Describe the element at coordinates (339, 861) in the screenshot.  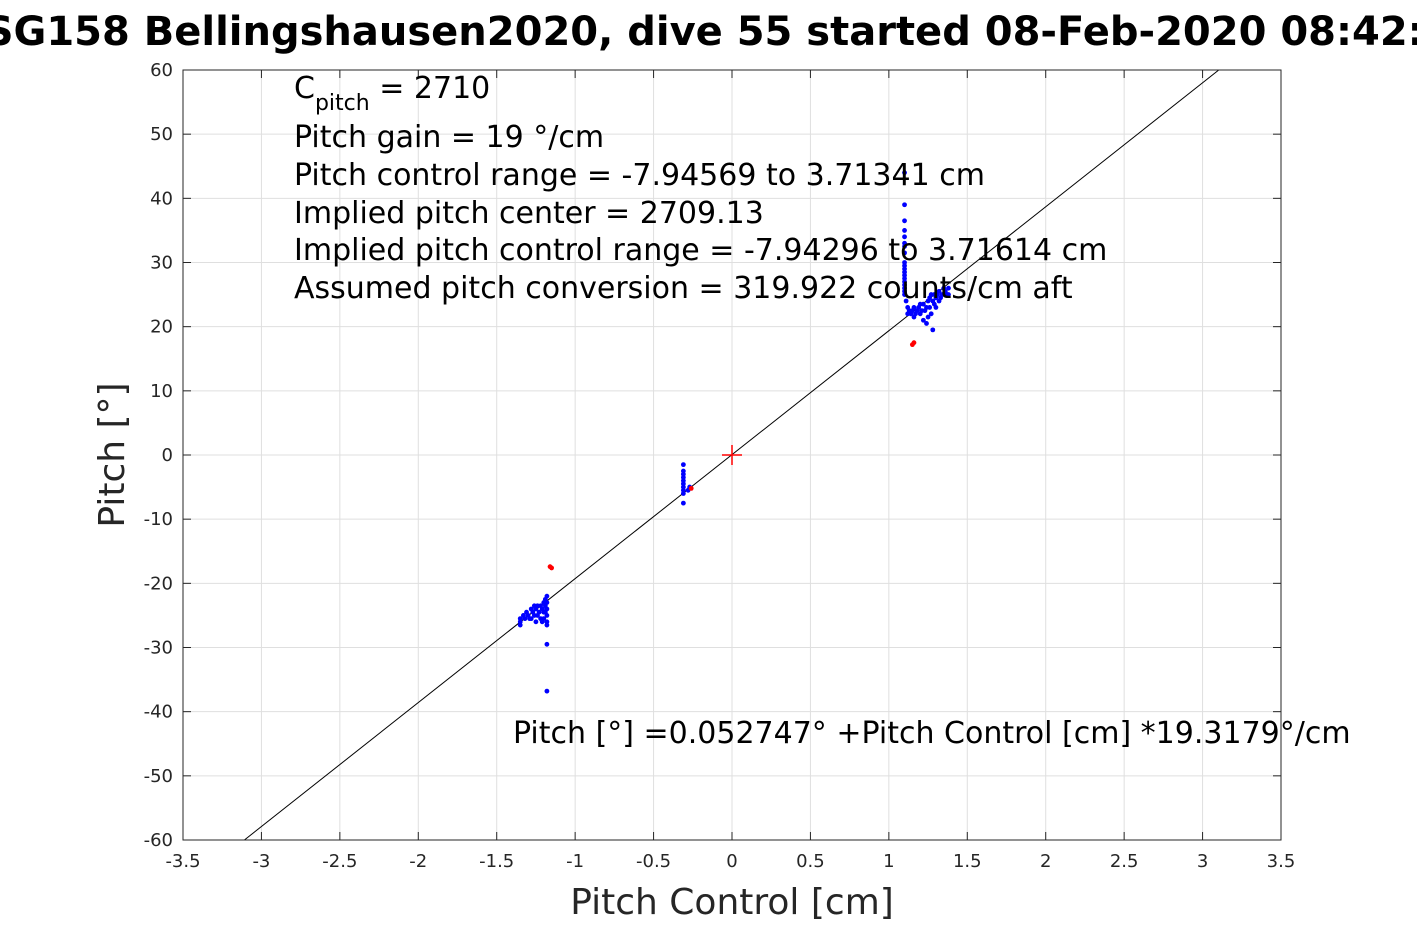
I see `x-tick-label: -2.5` at that location.